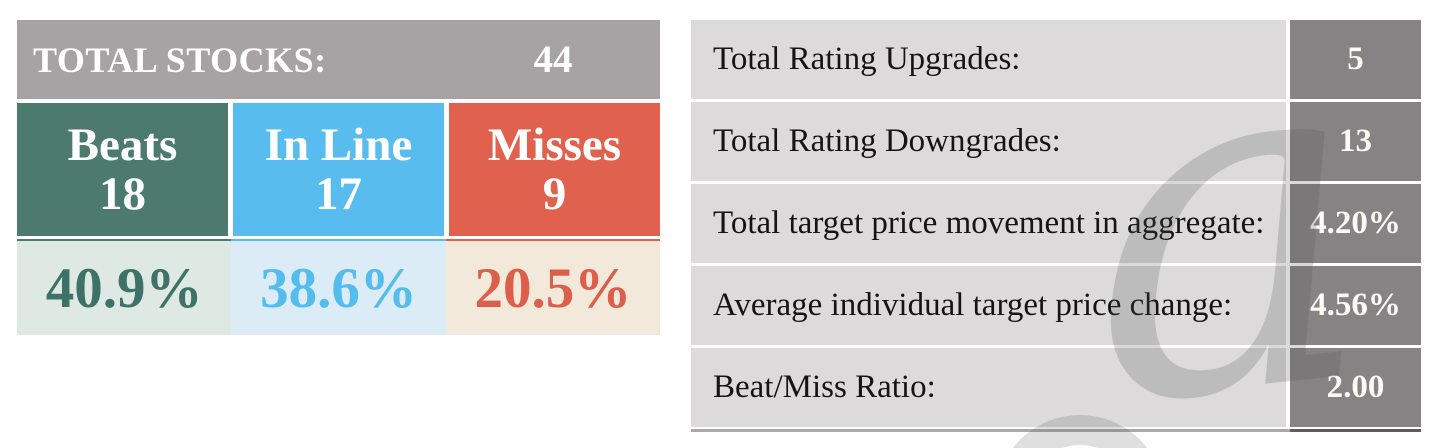 Image resolution: width=1436 pixels, height=448 pixels. I want to click on category-percent-row: 40.9% 38.6% 20.5%, so click(338, 287).